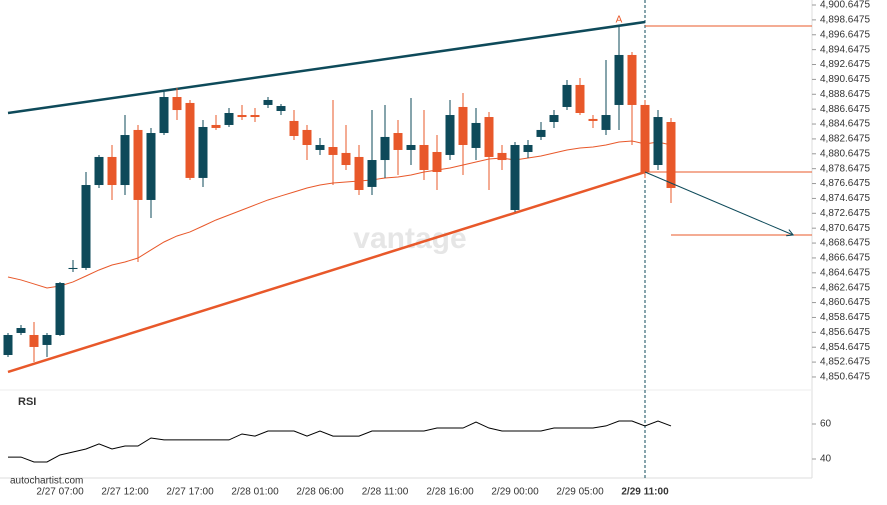 The width and height of the screenshot is (887, 505). What do you see at coordinates (60, 492) in the screenshot?
I see `x-tick-label: 2/27 07:00` at bounding box center [60, 492].